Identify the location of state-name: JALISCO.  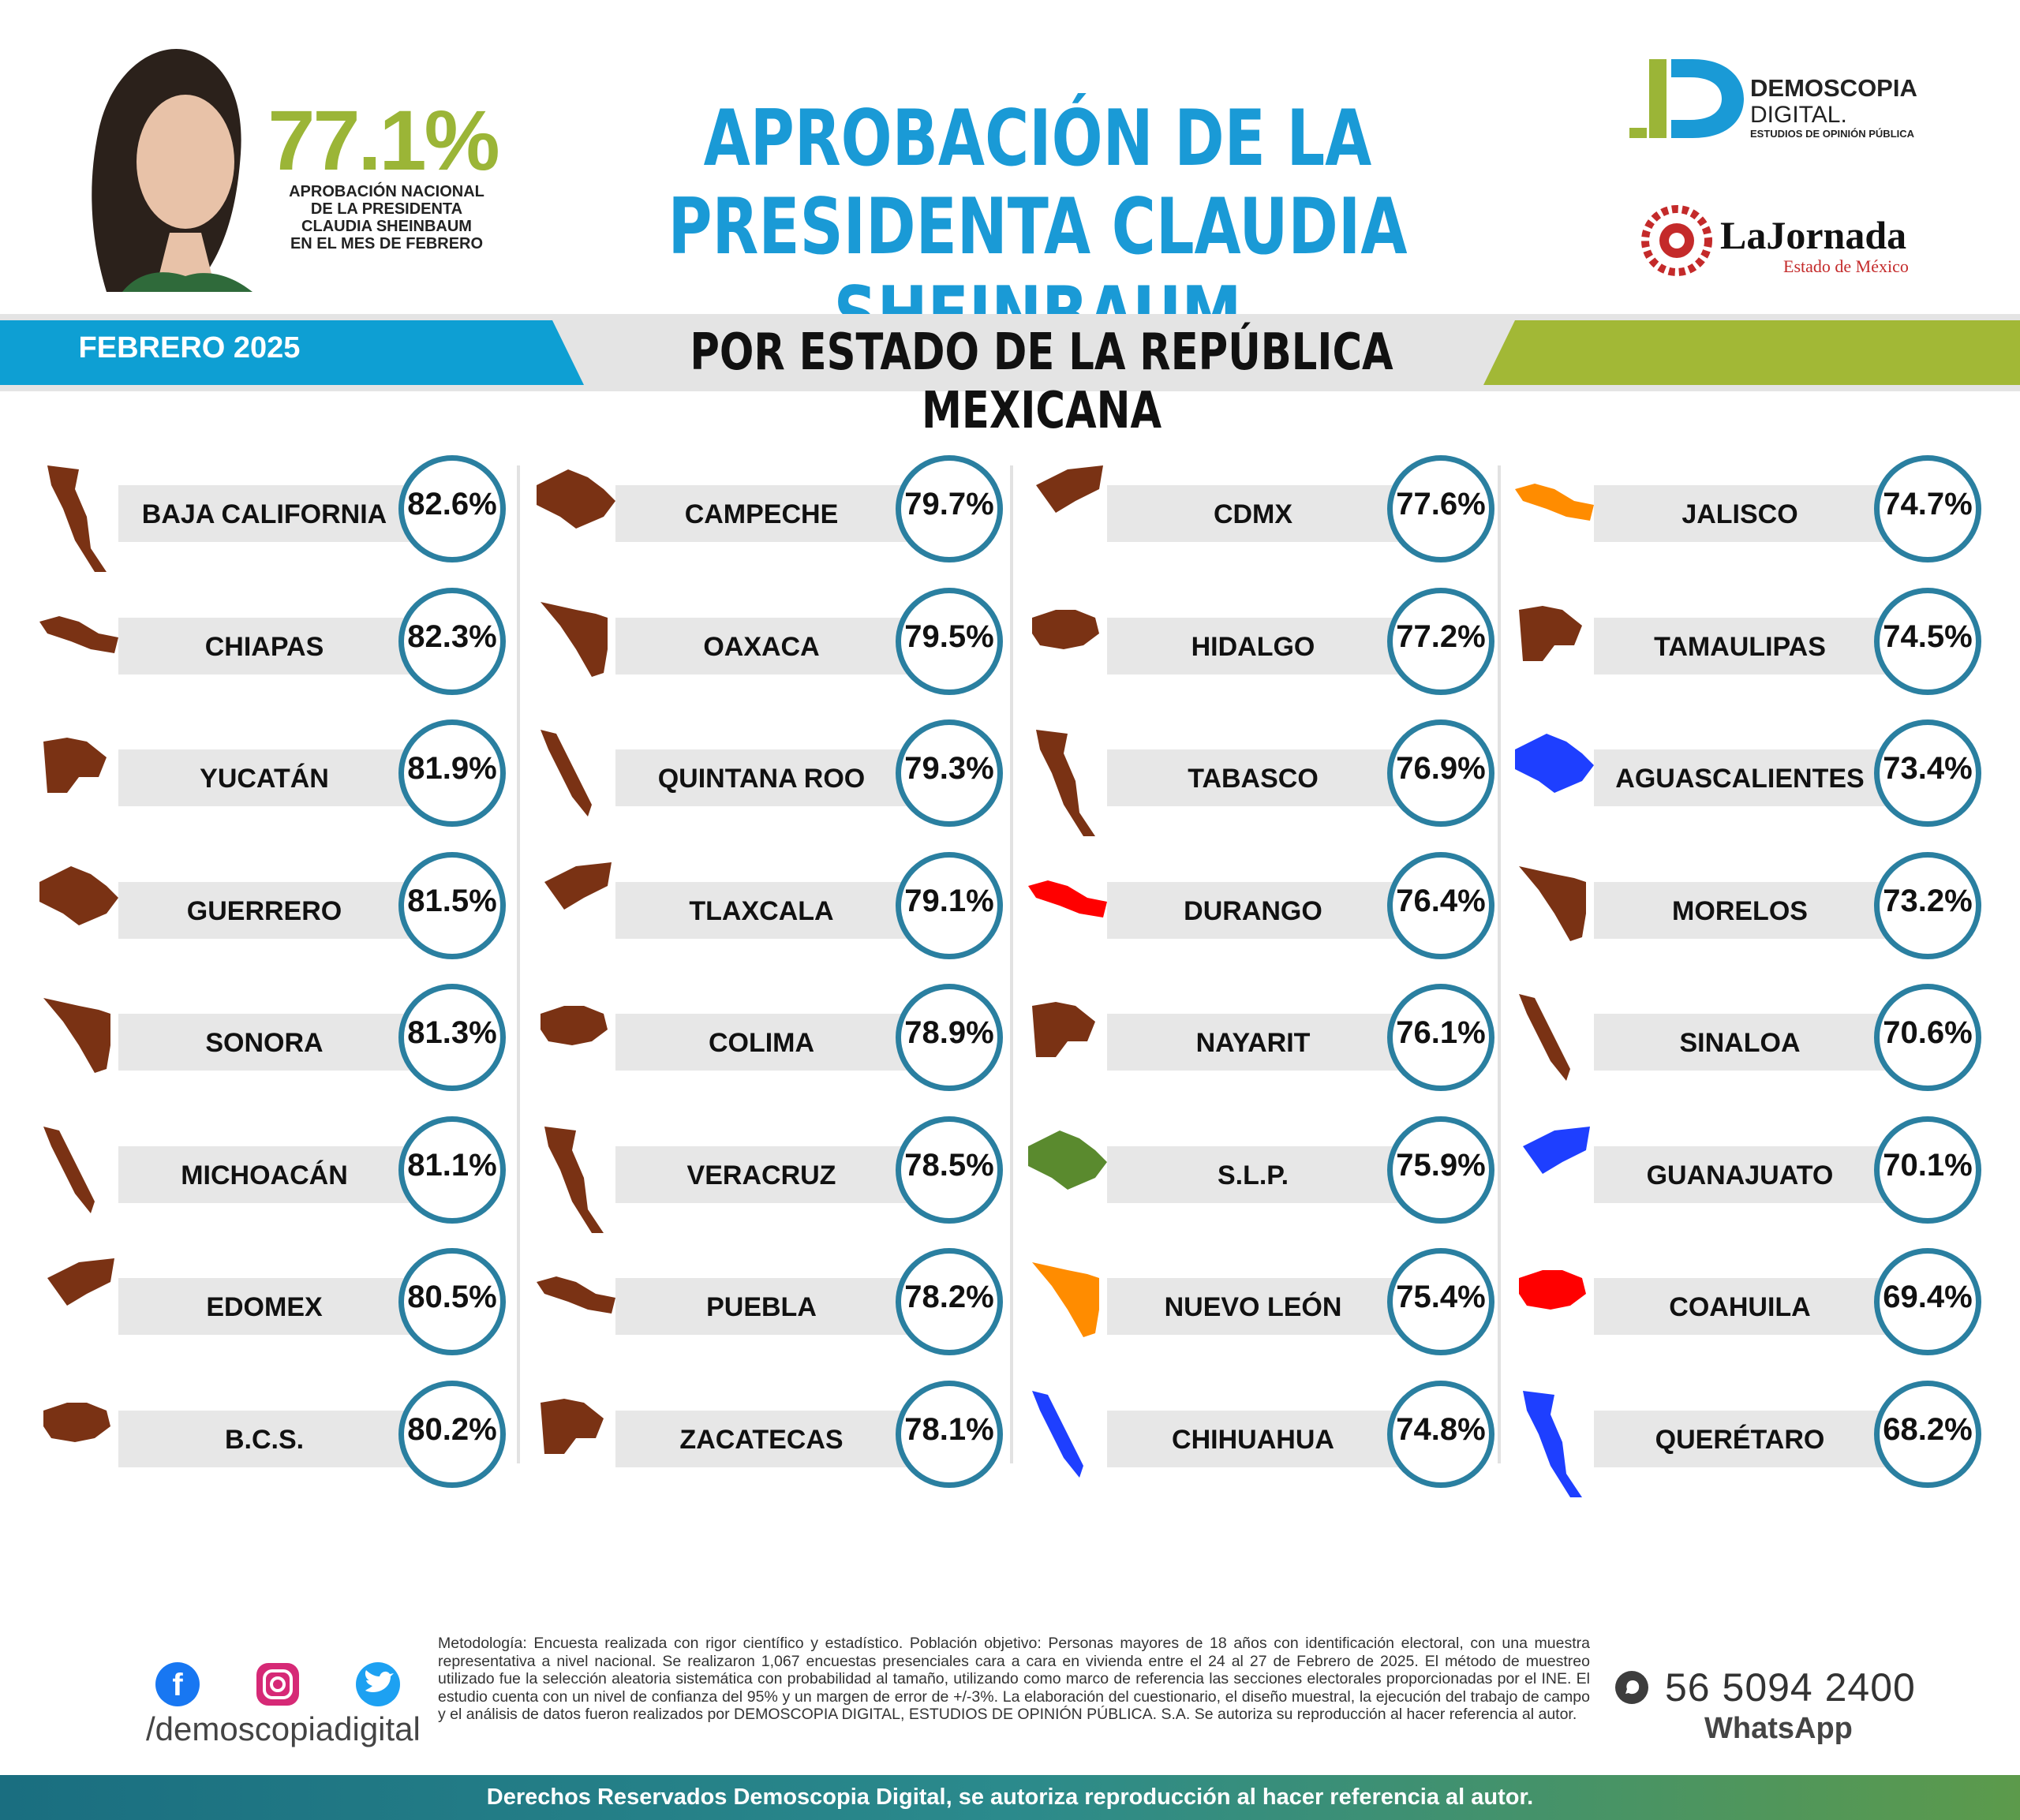
(1739, 514).